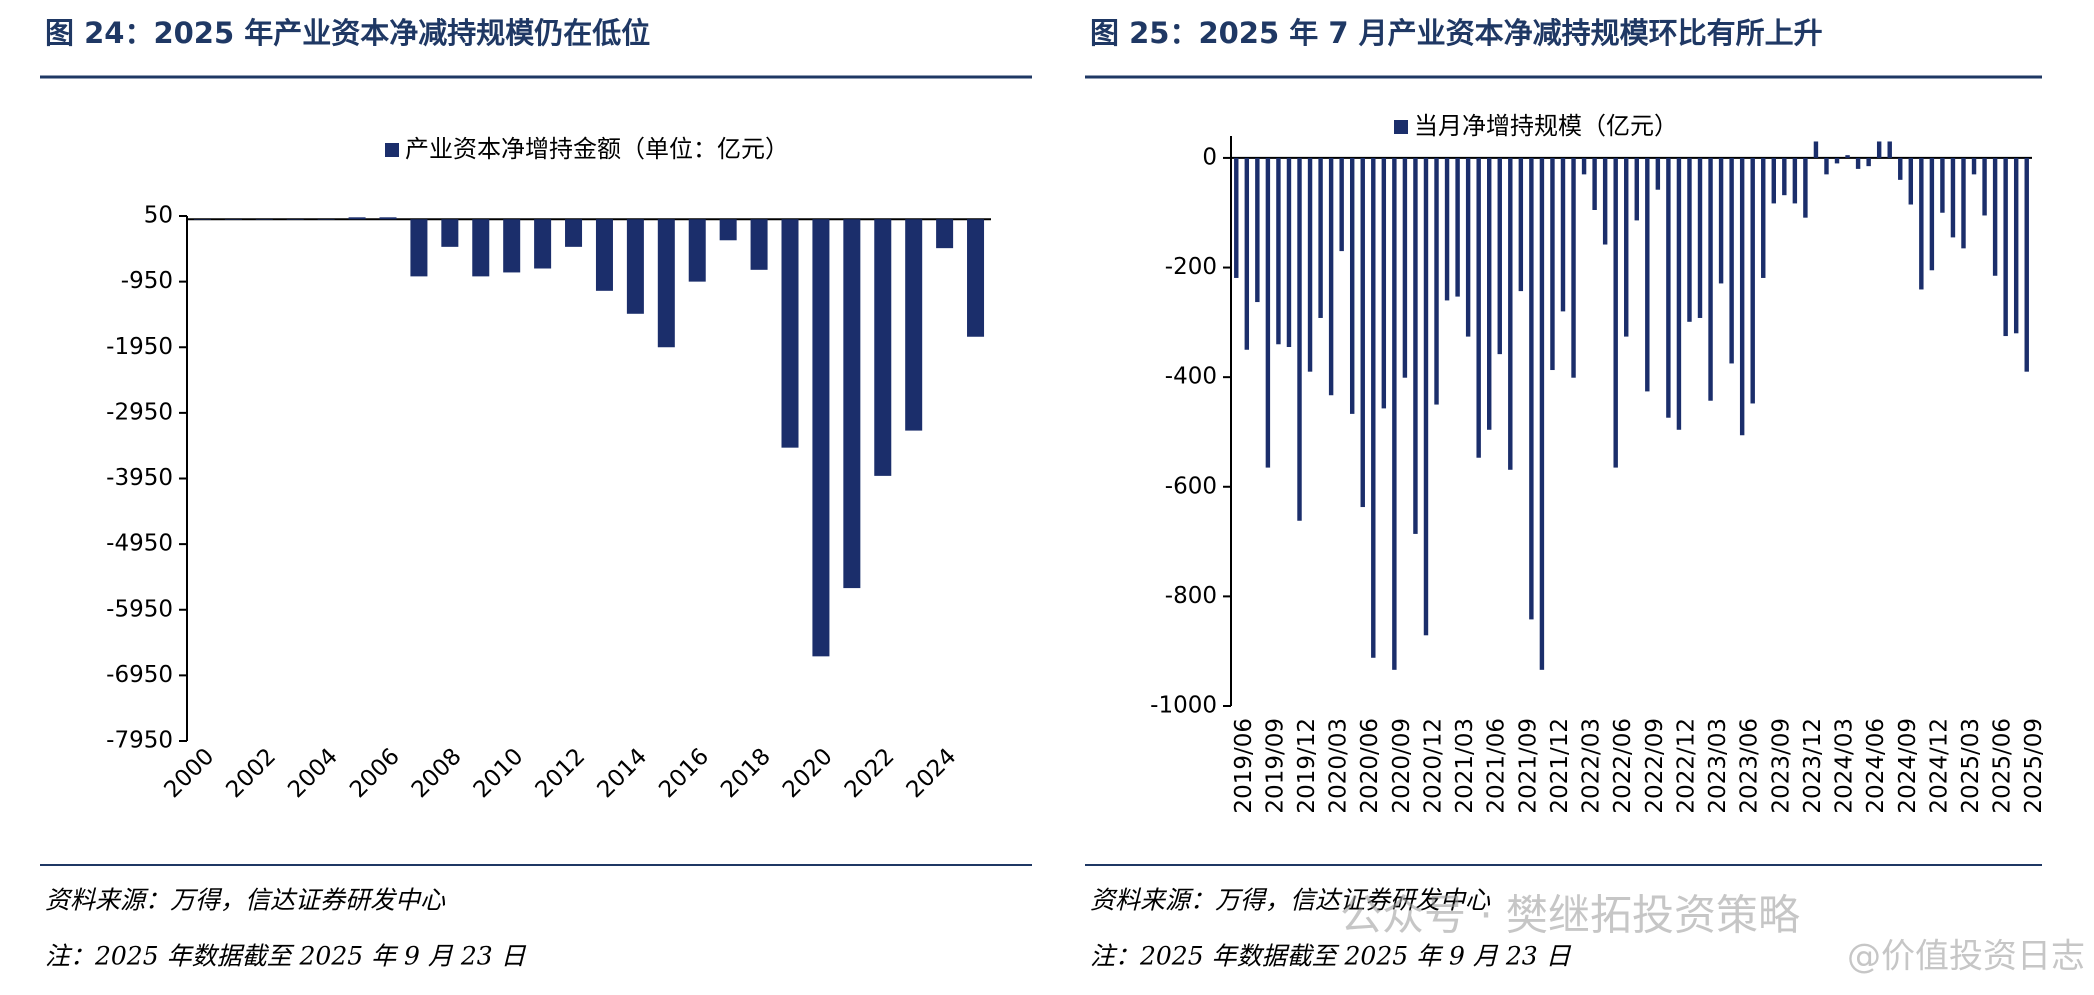 The width and height of the screenshot is (2094, 995). Describe the element at coordinates (808, 773) in the screenshot. I see `x-tick-label: 2020` at that location.